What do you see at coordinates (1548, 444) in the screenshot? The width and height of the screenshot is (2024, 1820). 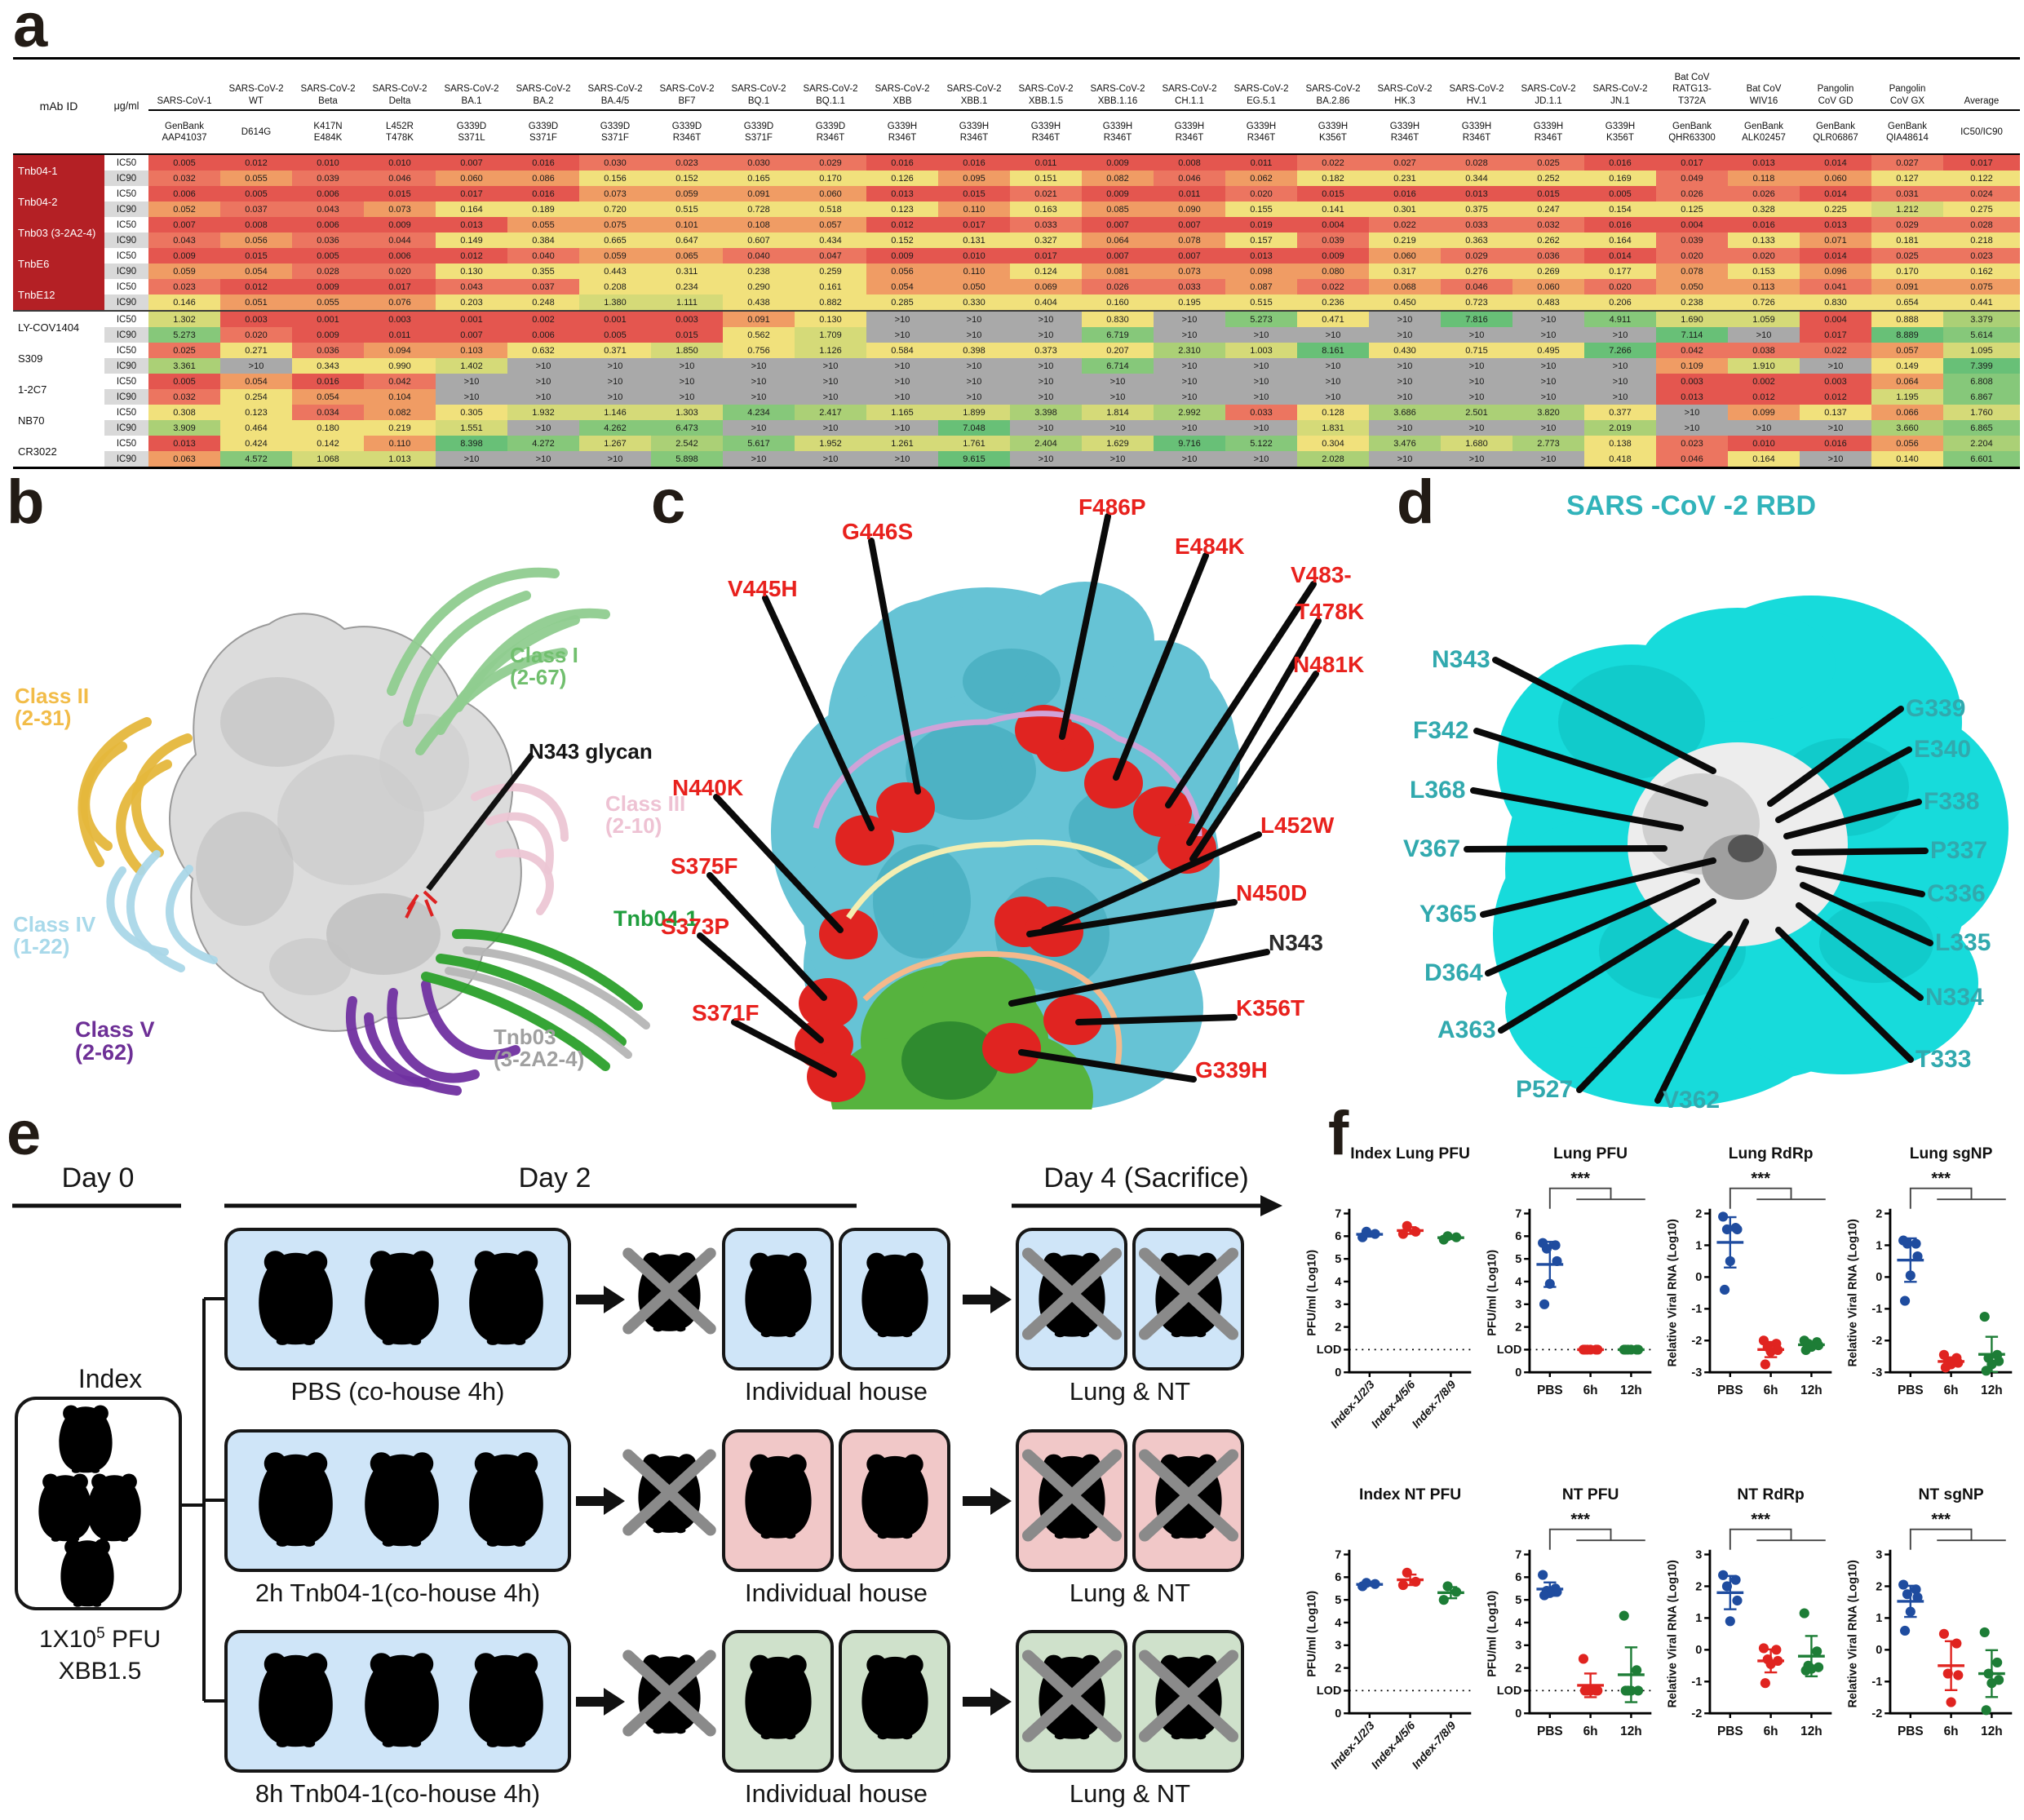 I see `ic50-value-cell: 2.773` at bounding box center [1548, 444].